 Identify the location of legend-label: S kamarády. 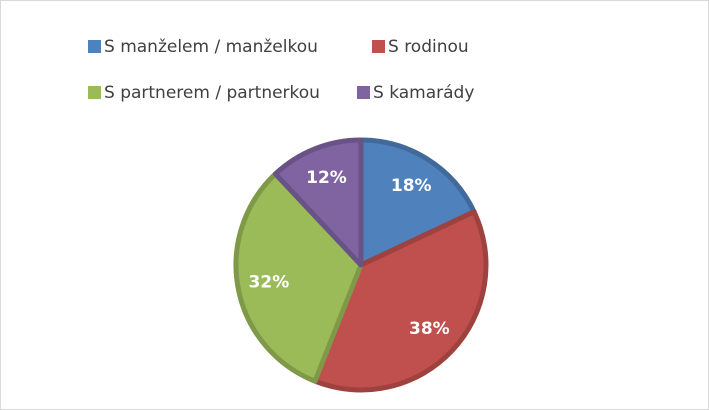
(423, 93).